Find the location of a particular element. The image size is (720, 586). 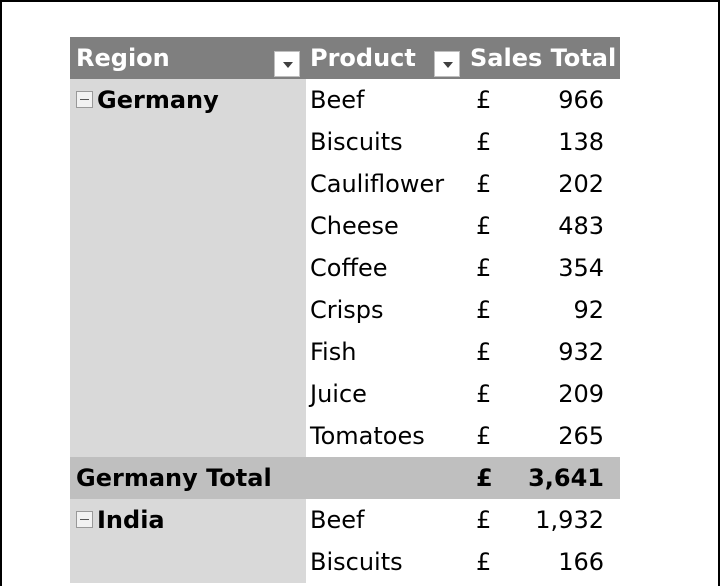

product-cell: Tomatoes is located at coordinates (367, 436).